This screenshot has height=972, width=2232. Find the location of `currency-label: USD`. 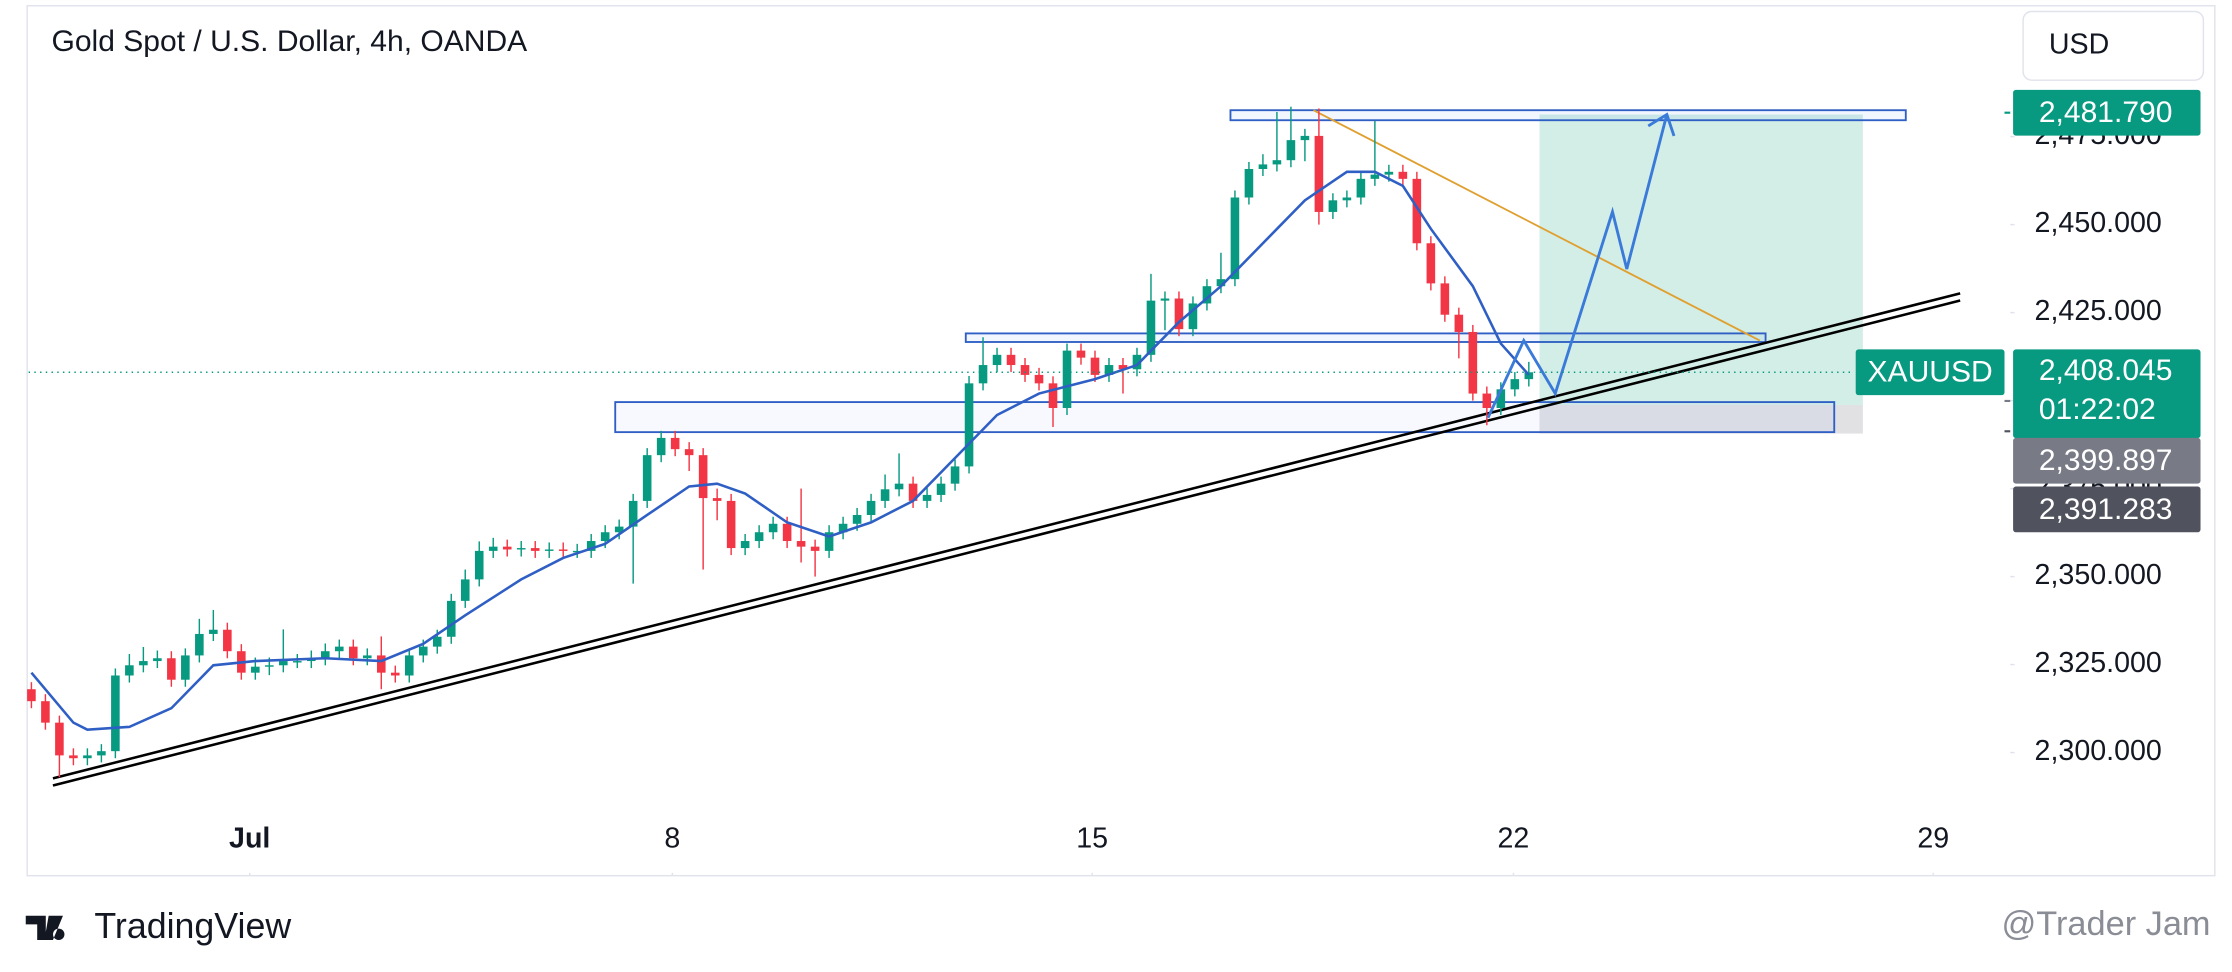

currency-label: USD is located at coordinates (2079, 44).